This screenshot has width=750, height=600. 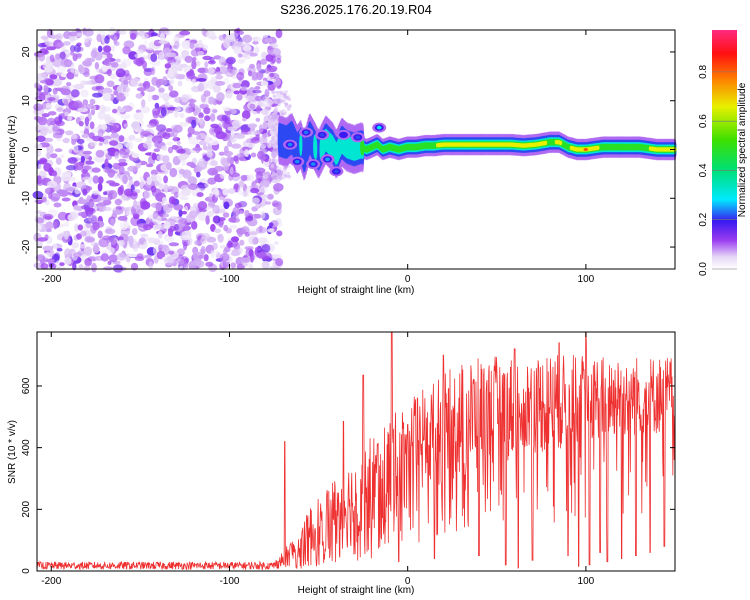 I want to click on ridge-blob, so click(x=343, y=135).